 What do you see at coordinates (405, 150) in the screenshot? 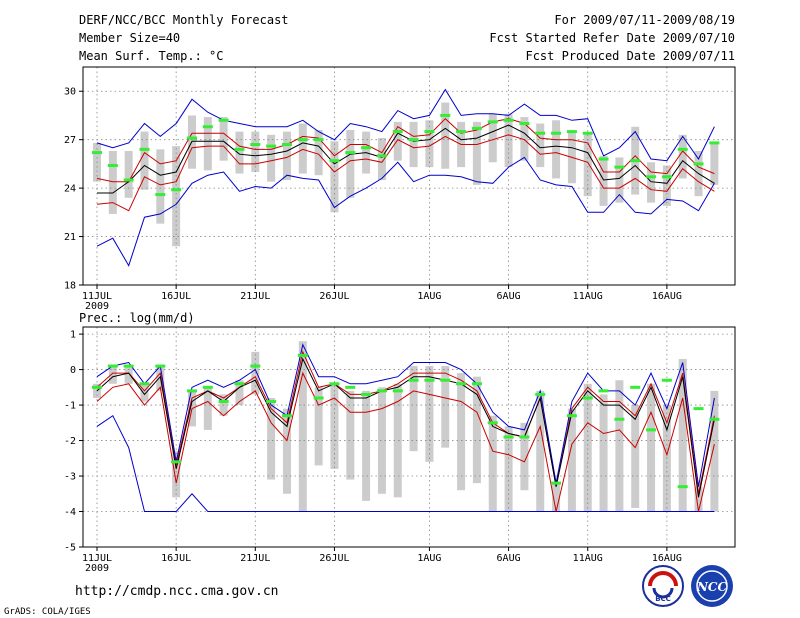
I see `series-line-upper` at bounding box center [405, 150].